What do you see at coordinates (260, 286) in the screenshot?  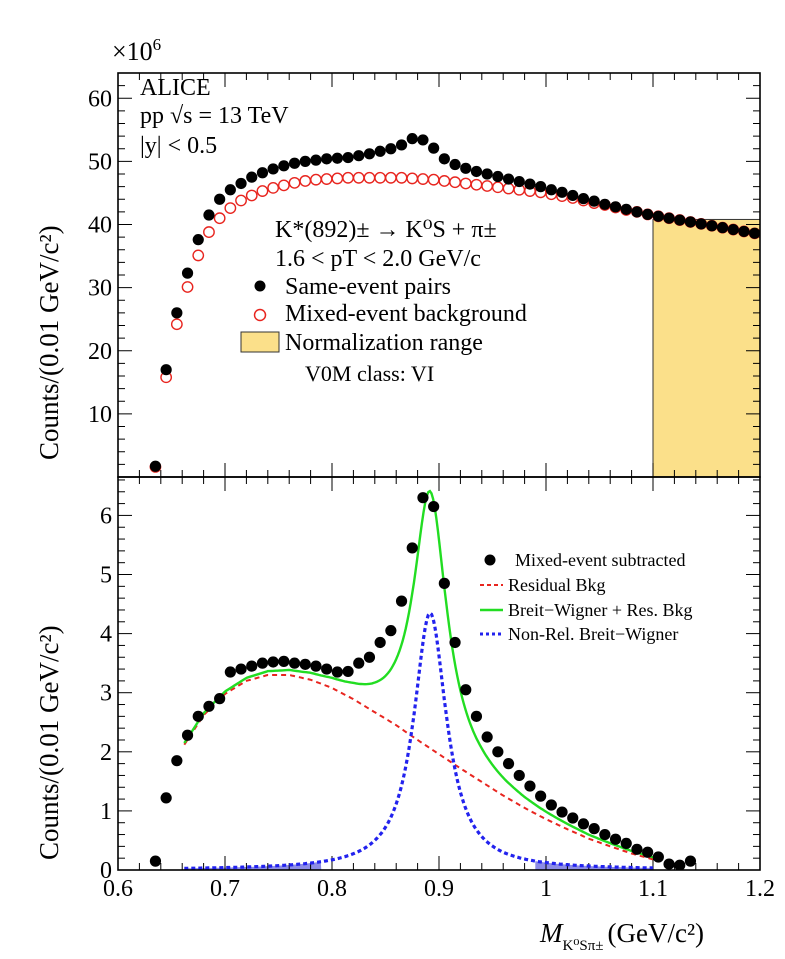 I see `legend-same-event-marker` at bounding box center [260, 286].